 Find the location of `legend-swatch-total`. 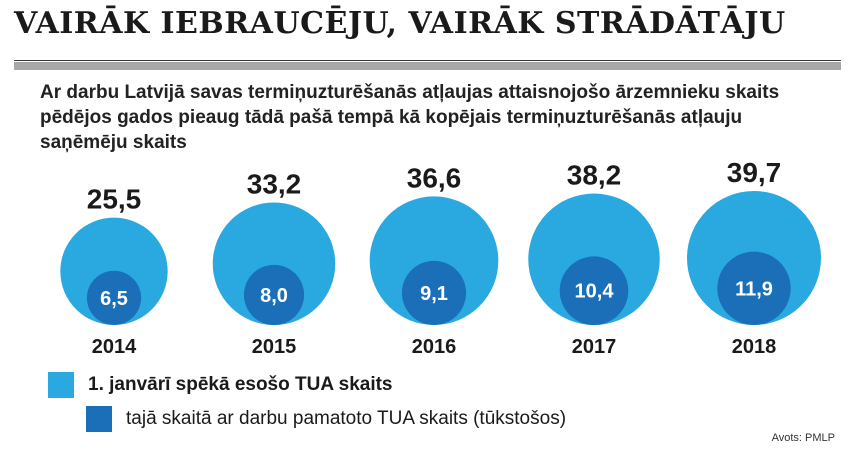

legend-swatch-total is located at coordinates (61, 385).